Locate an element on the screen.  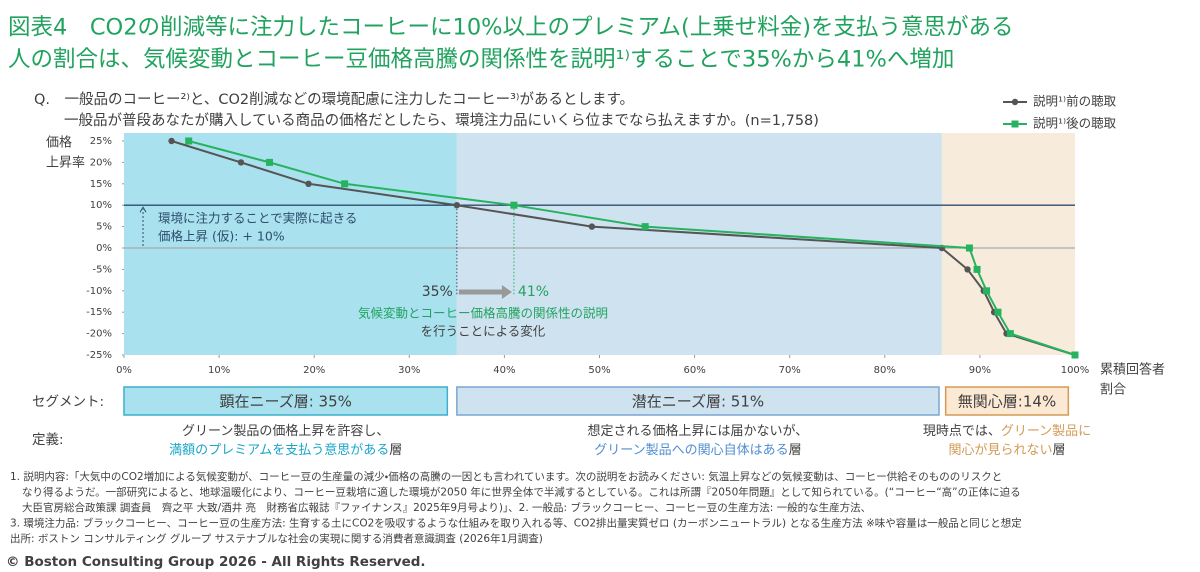
definition-text: 満額のプレミアムを支払う意思がある層 is located at coordinates (285, 450).